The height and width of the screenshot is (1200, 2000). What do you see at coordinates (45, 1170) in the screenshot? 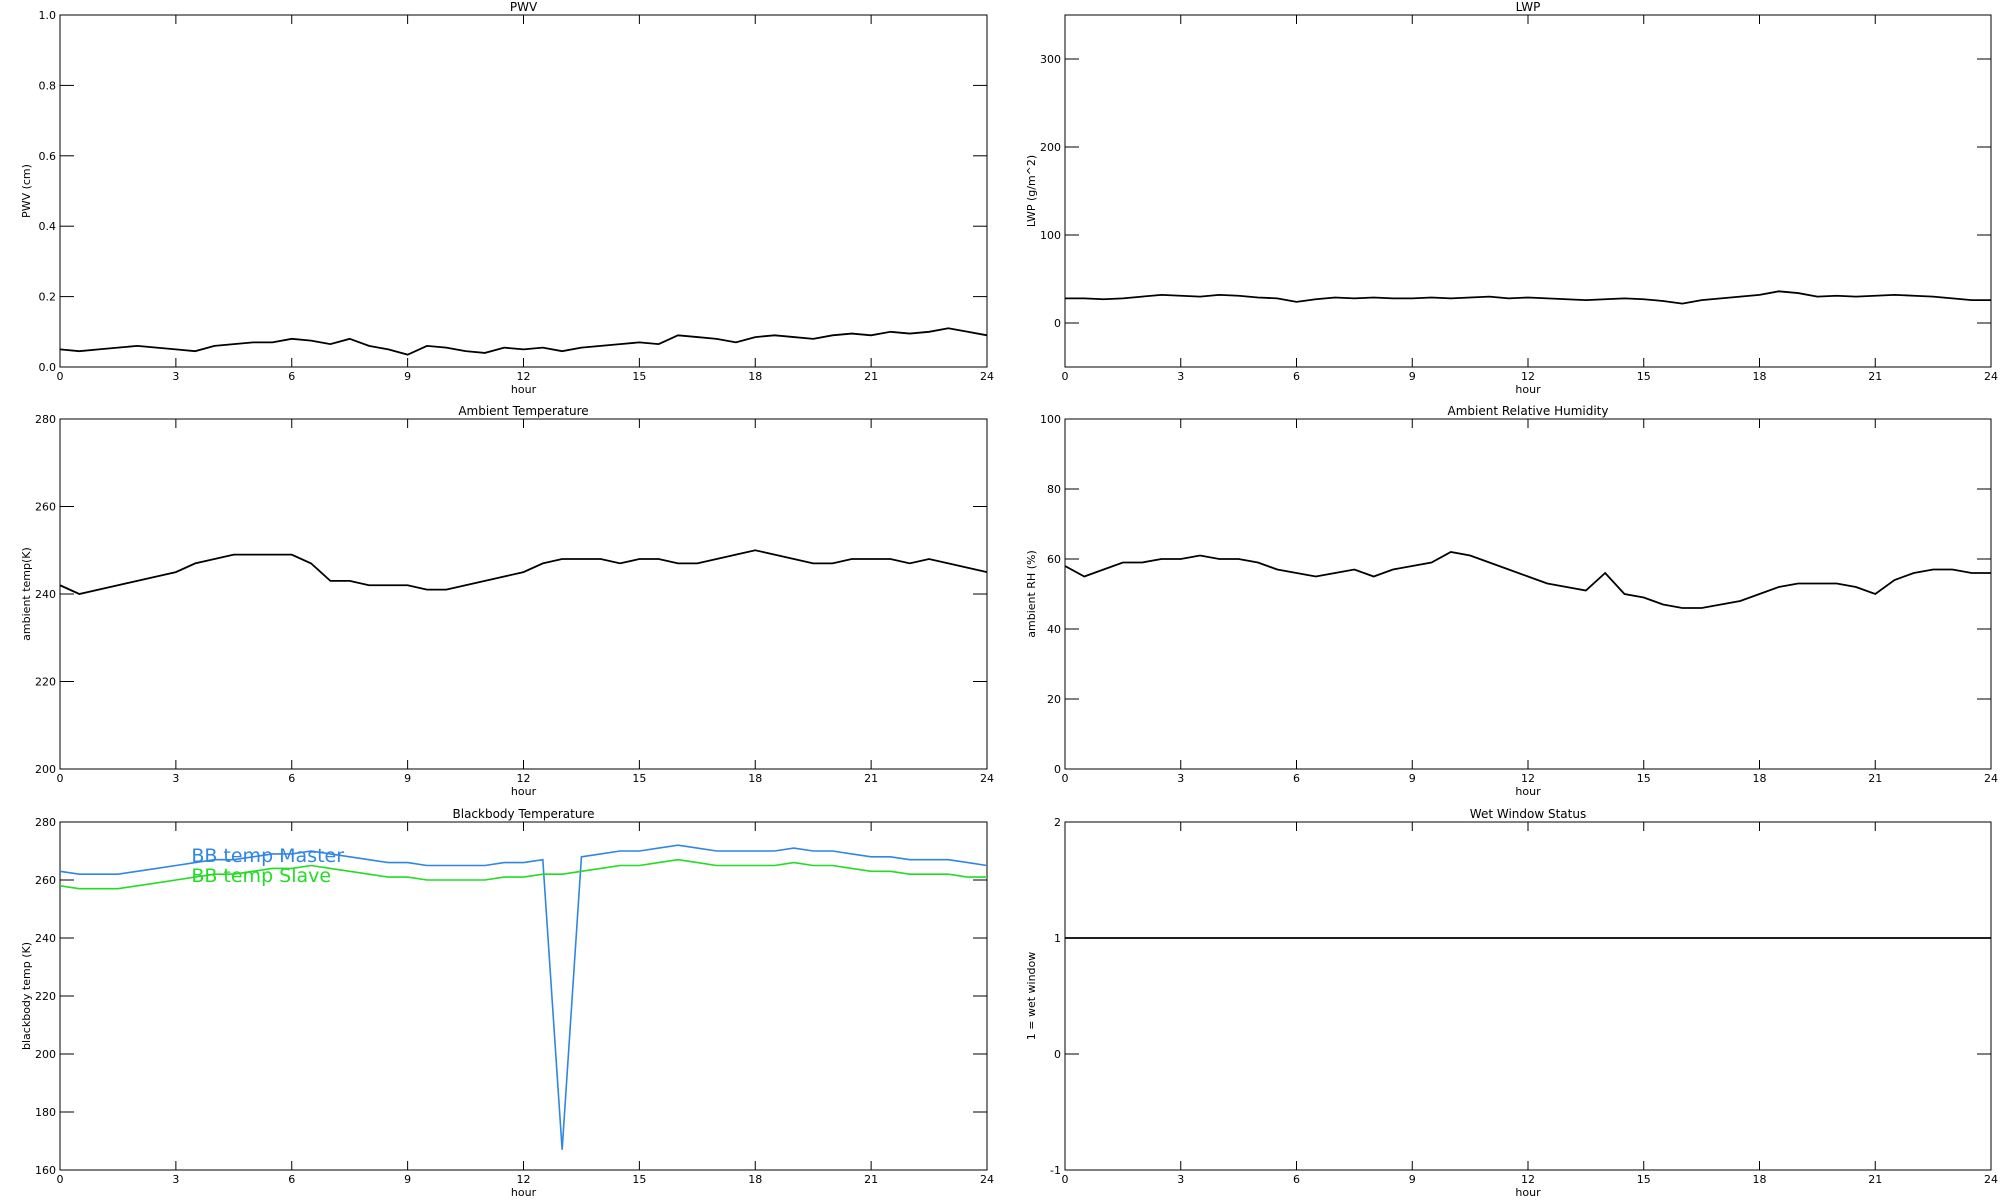
I see `y-tick-label: 160` at bounding box center [45, 1170].